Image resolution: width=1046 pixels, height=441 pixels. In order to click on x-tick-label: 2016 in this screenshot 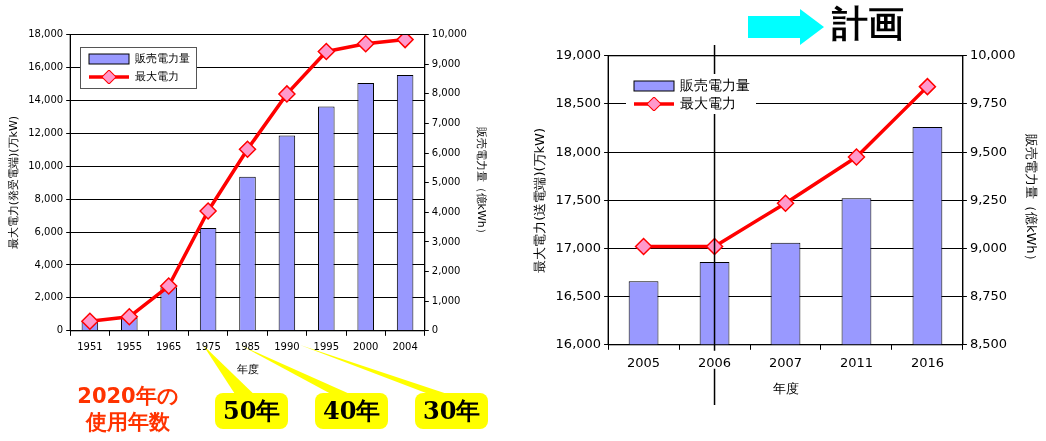, I will do `click(927, 362)`.